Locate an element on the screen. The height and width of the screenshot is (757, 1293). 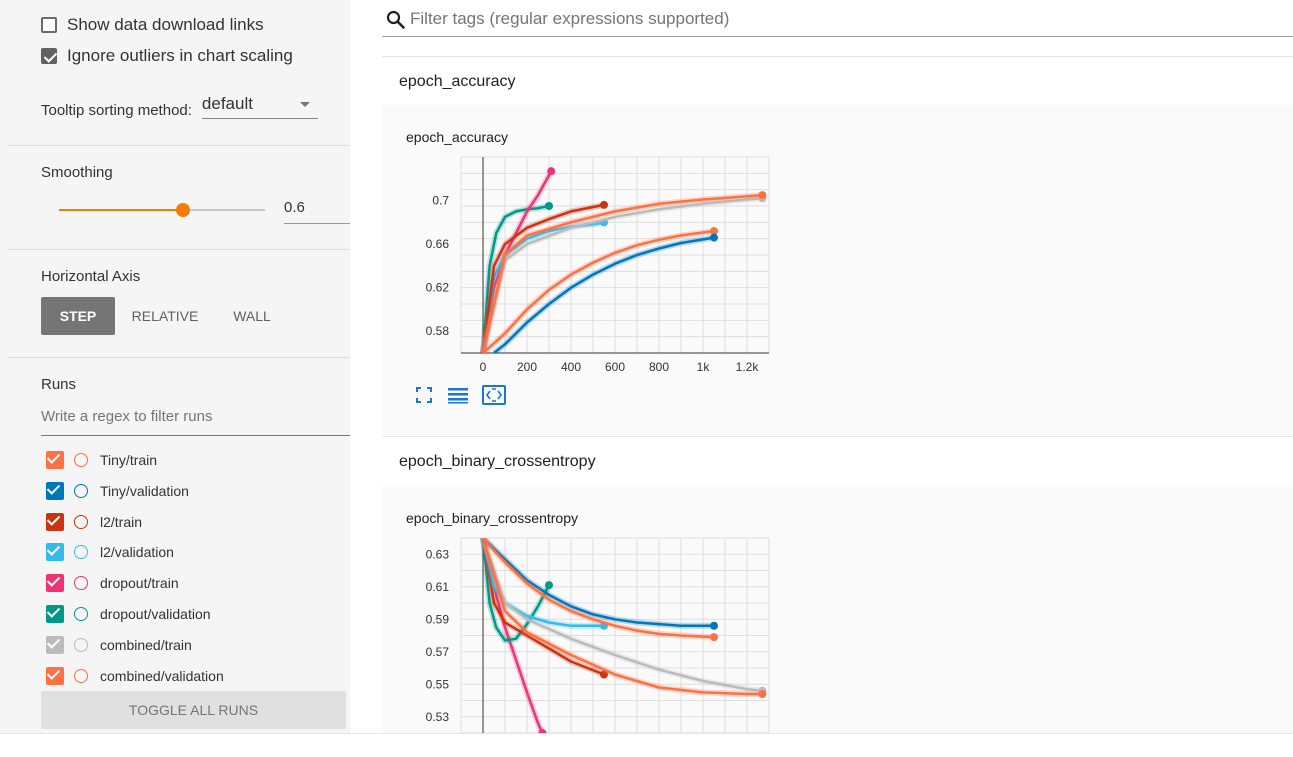
x-tick-label: 800 is located at coordinates (659, 367).